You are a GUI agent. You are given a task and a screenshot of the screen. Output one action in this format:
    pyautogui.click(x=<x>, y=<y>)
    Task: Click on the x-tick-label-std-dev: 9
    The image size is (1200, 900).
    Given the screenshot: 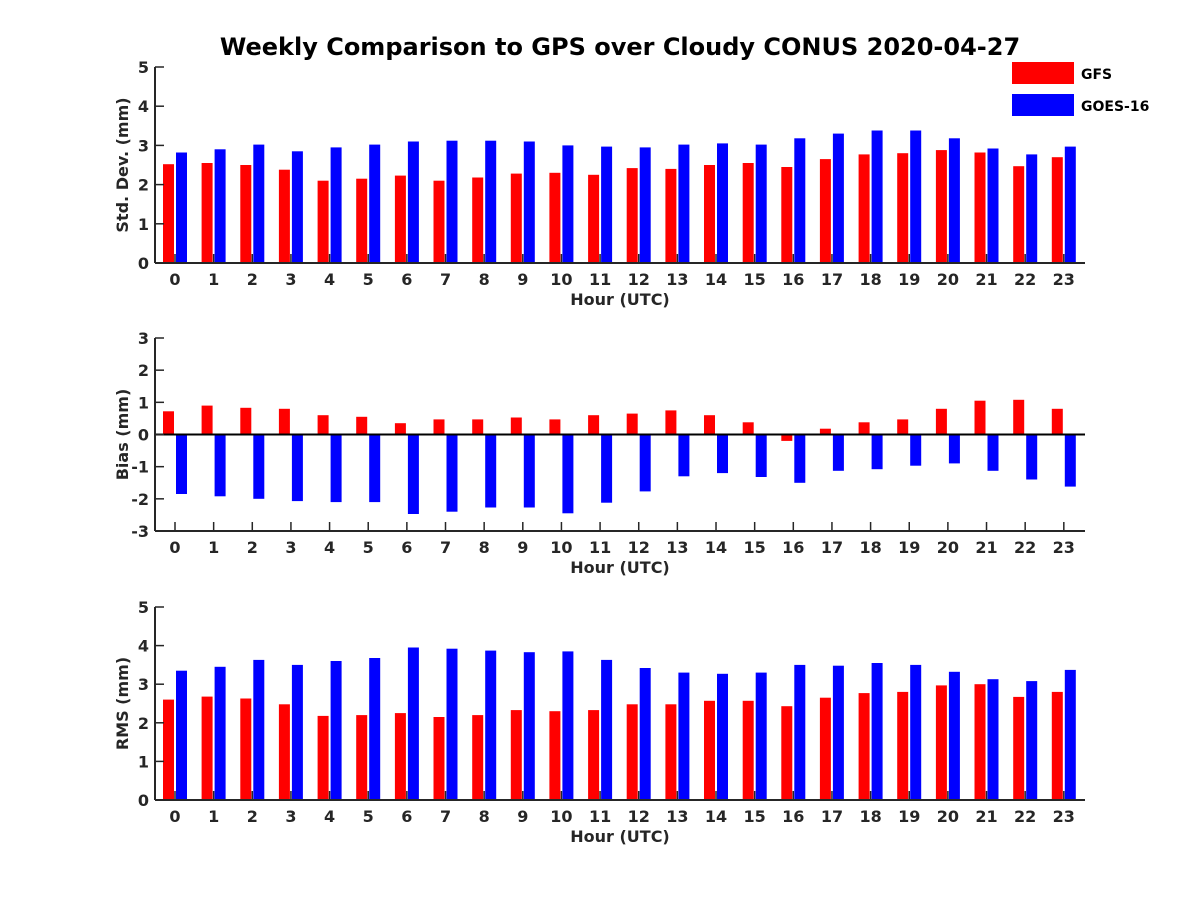 What is the action you would take?
    pyautogui.click(x=522, y=279)
    